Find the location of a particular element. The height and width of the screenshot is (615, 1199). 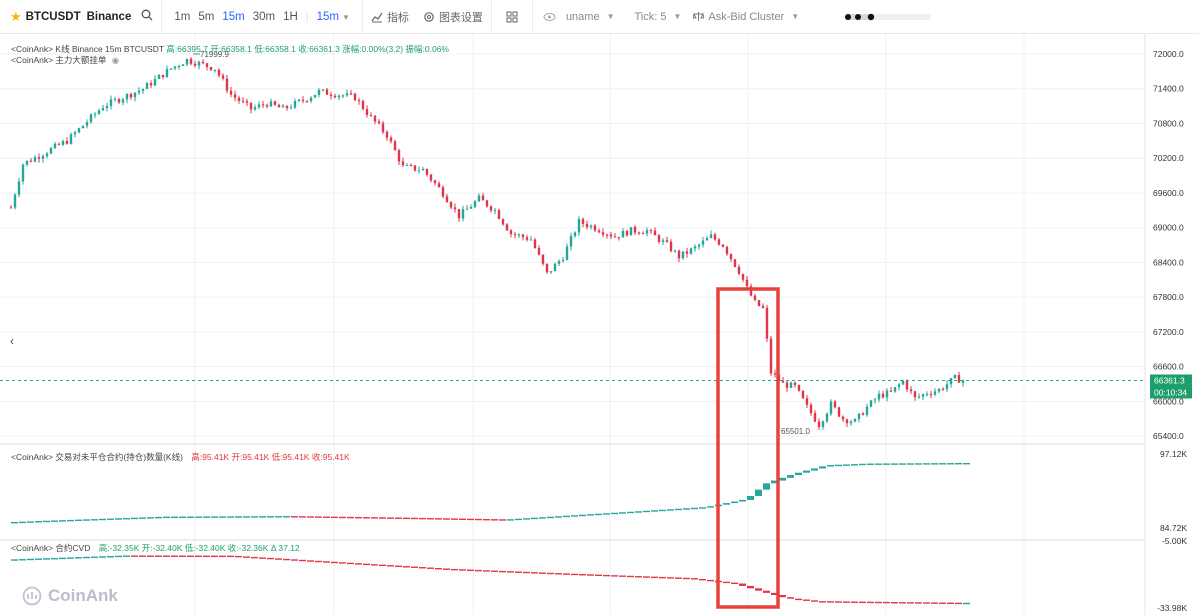

symbol-label: BTCUSDT is located at coordinates (53, 16).